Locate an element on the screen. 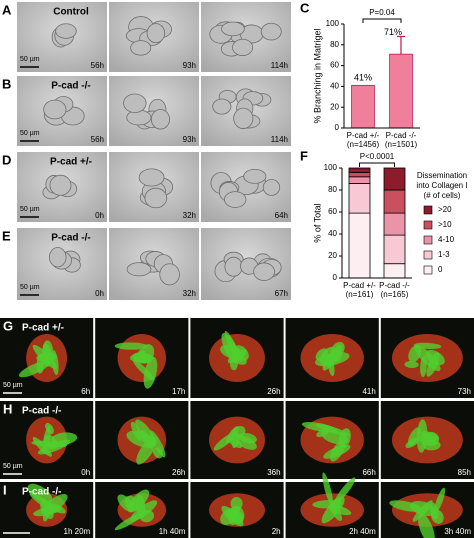  y-tick-label: 60 is located at coordinates (332, 211).